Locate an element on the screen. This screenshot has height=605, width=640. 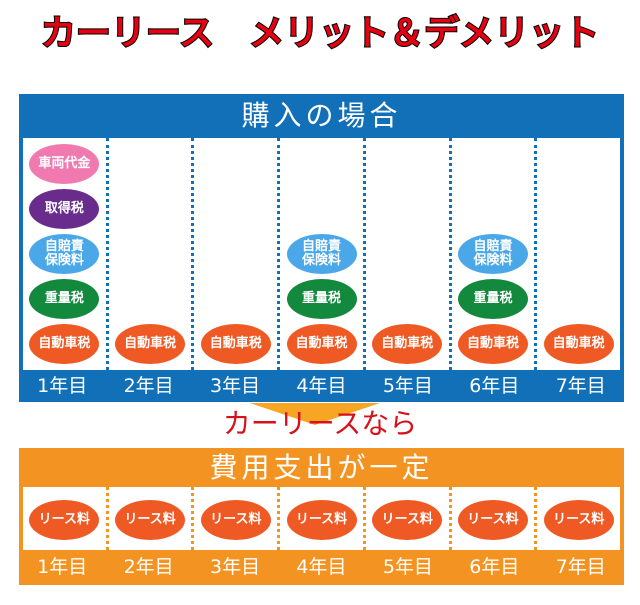
year-column: 車両代金取得税自賠責 保険料 重量税自動車税 is located at coordinates (66, 254).